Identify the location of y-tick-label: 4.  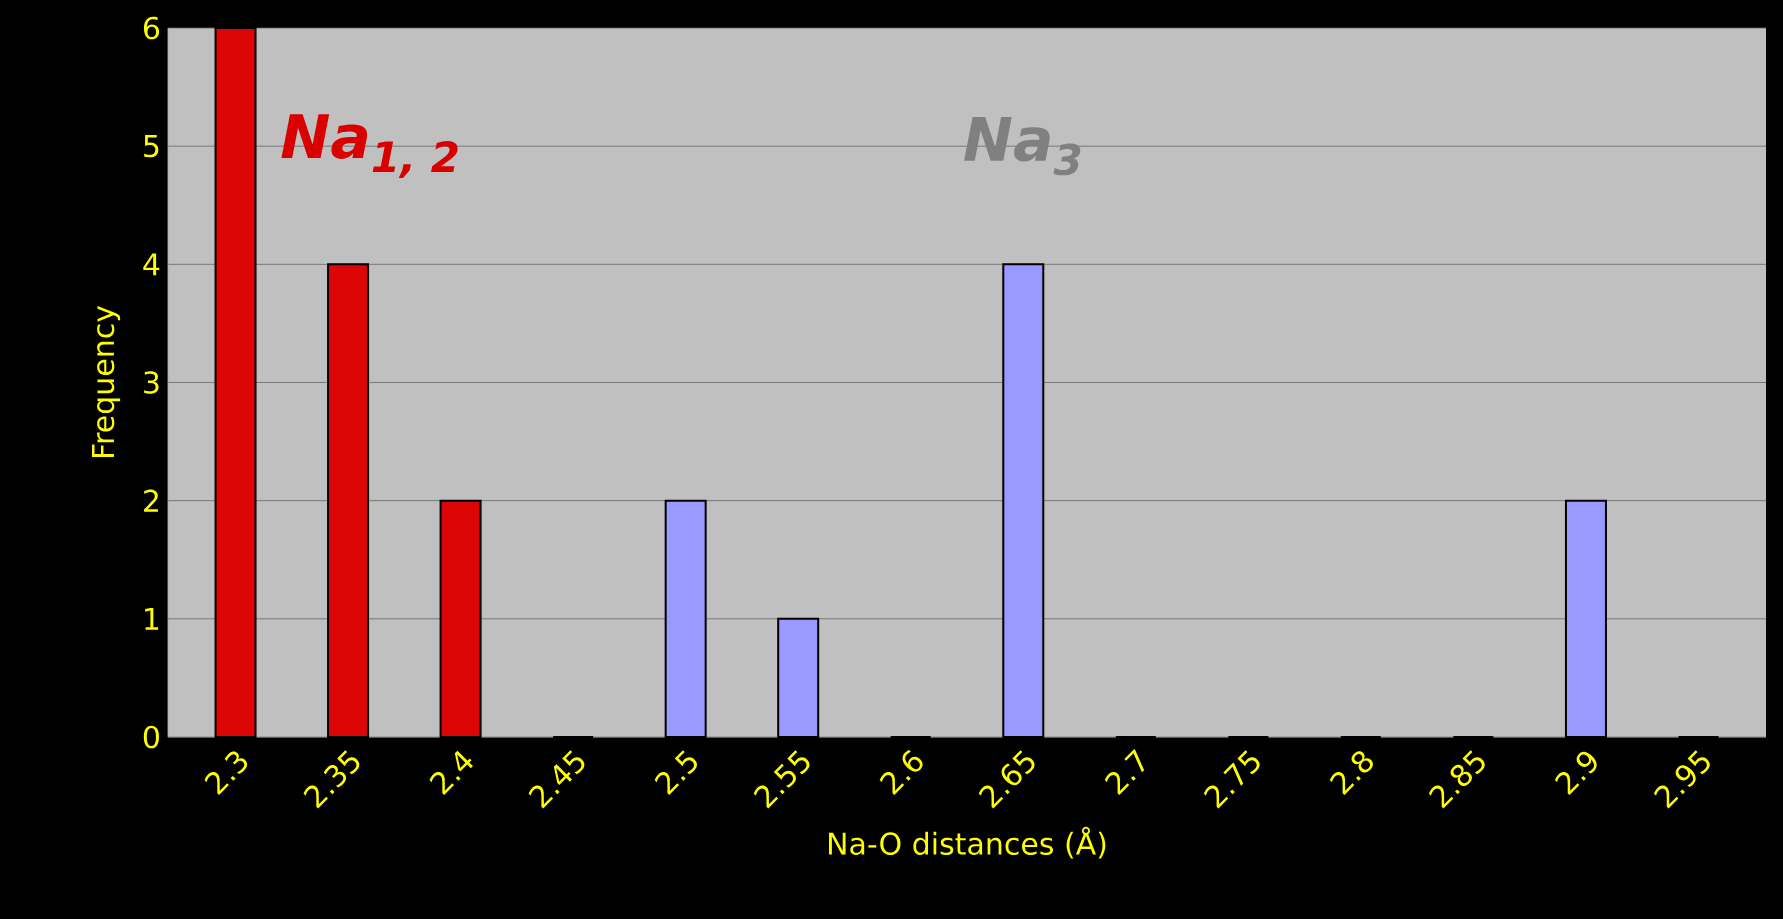
(151, 264).